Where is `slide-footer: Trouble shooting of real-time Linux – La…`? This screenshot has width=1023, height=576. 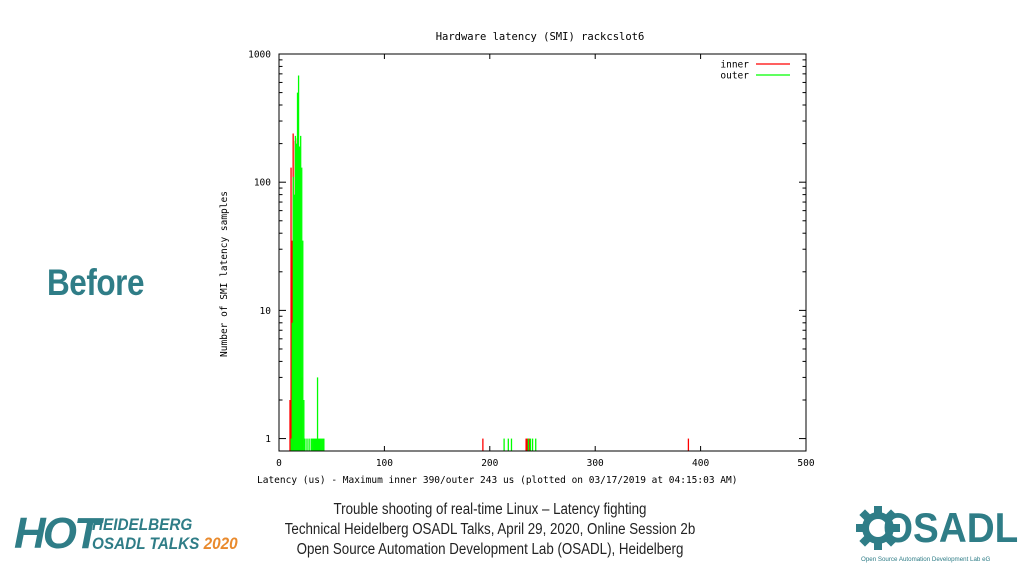 slide-footer: Trouble shooting of real-time Linux – La… is located at coordinates (490, 530).